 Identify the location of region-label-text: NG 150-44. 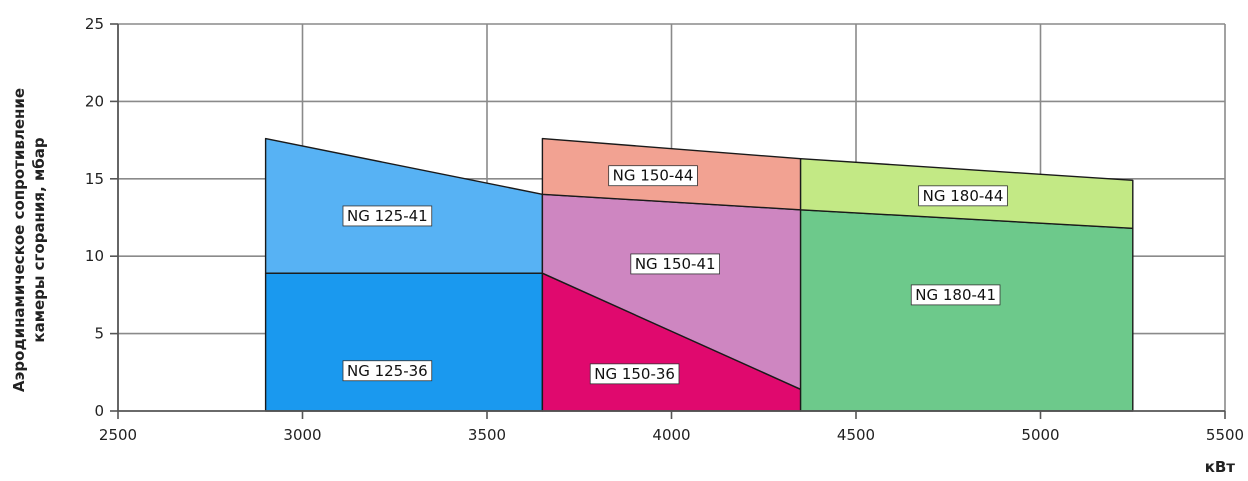
(653, 176).